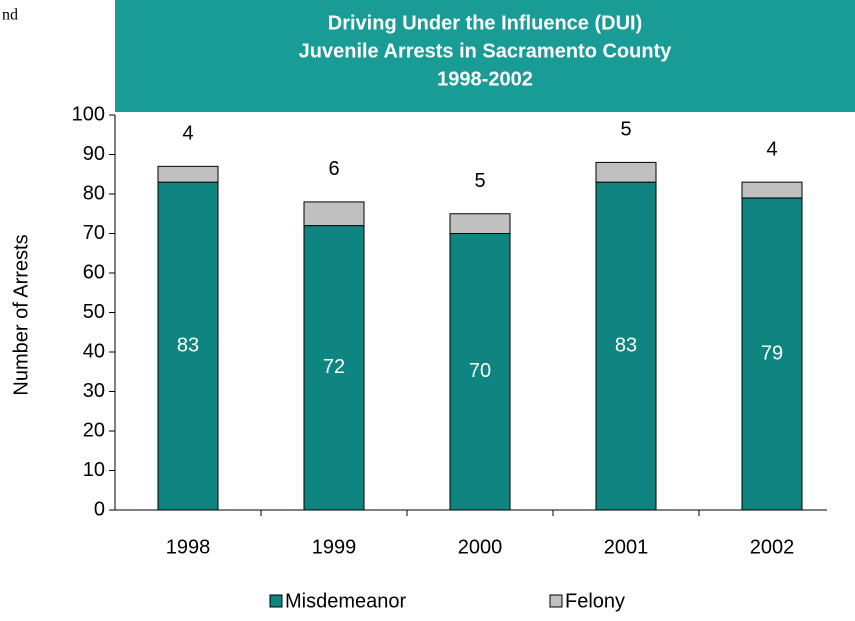 The image size is (855, 621). What do you see at coordinates (94, 351) in the screenshot?
I see `y-tick-label: 40` at bounding box center [94, 351].